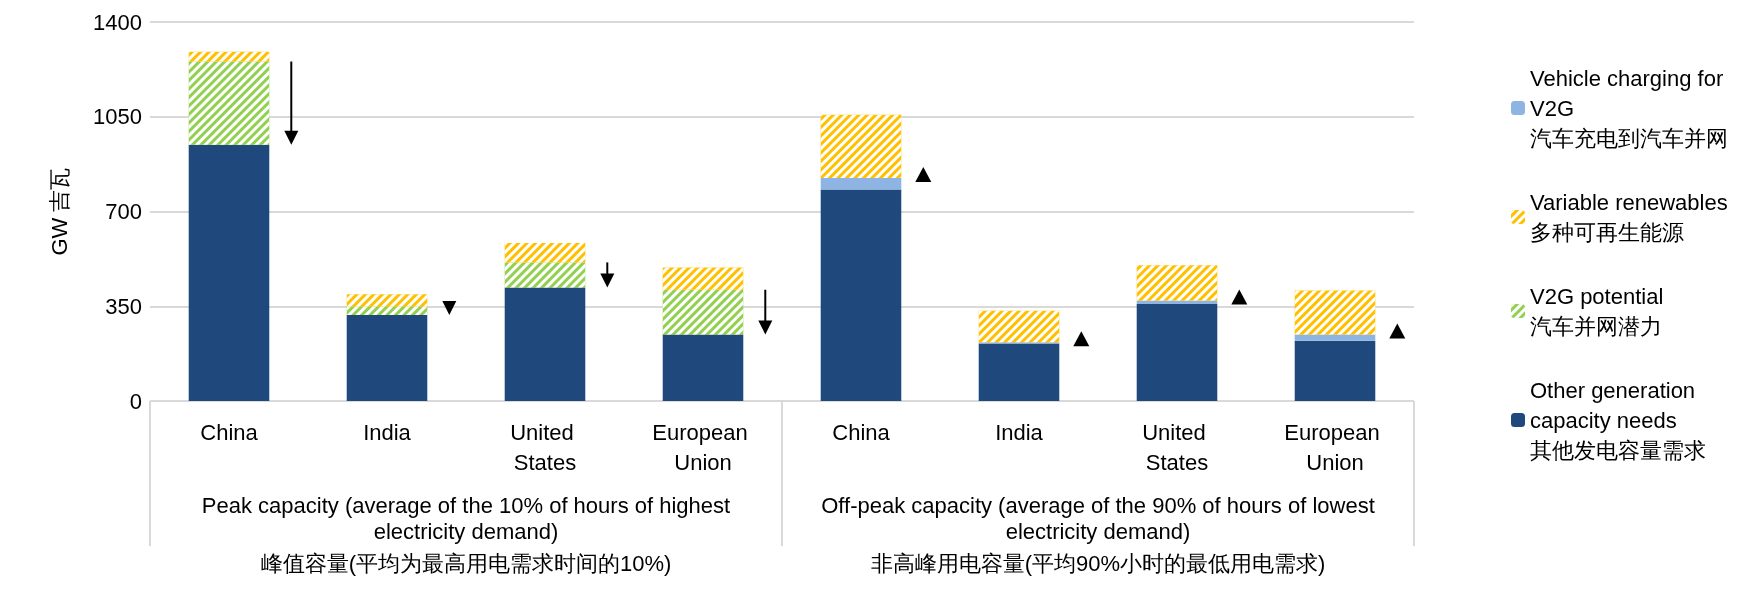 The width and height of the screenshot is (1744, 603). I want to click on legend-label: Variable renewables 多种可再生能源, so click(1629, 217).